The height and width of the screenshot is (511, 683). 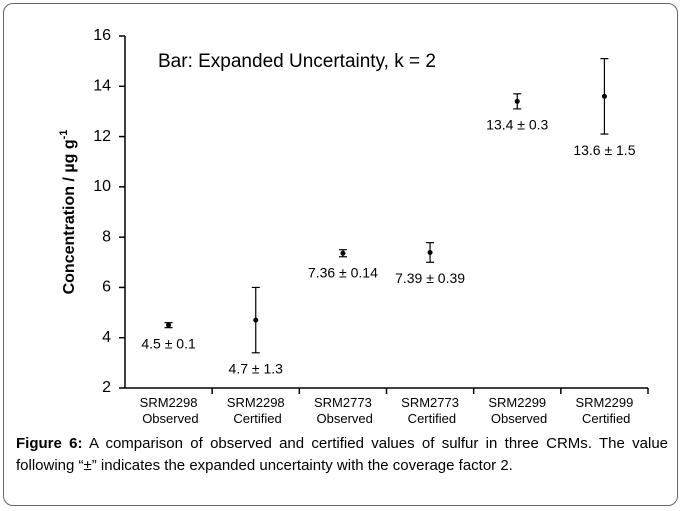 I want to click on y-tick-label: 14, so click(x=102, y=86).